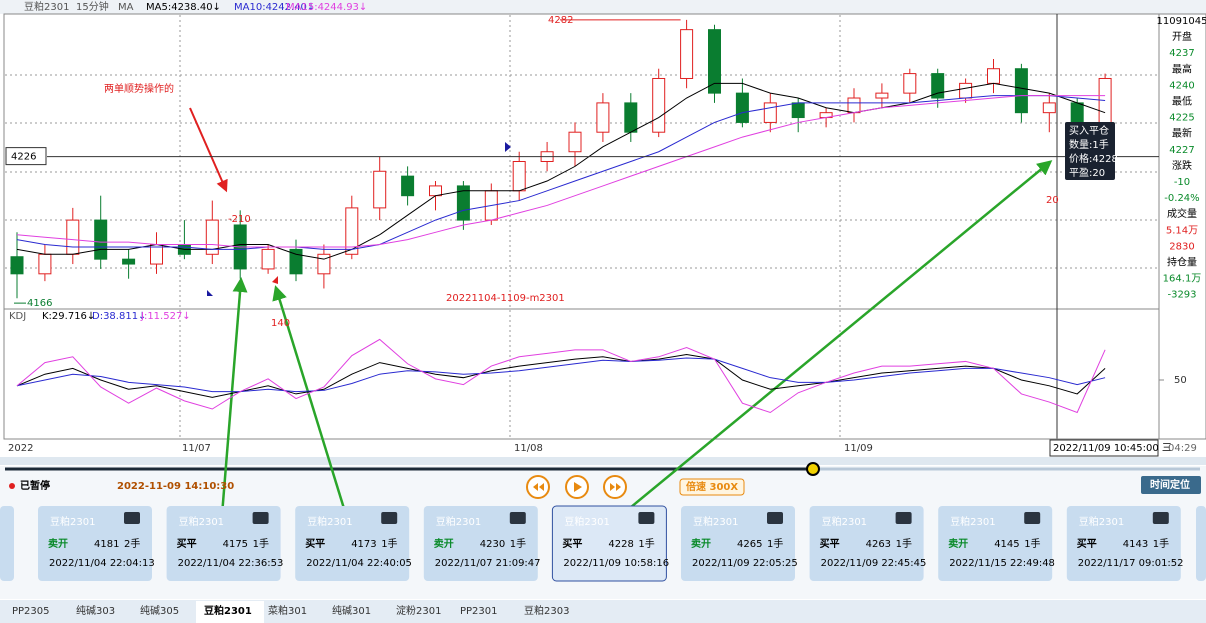 The width and height of the screenshot is (1206, 623). What do you see at coordinates (351, 610) in the screenshot?
I see `tab: 纯碱301` at bounding box center [351, 610].